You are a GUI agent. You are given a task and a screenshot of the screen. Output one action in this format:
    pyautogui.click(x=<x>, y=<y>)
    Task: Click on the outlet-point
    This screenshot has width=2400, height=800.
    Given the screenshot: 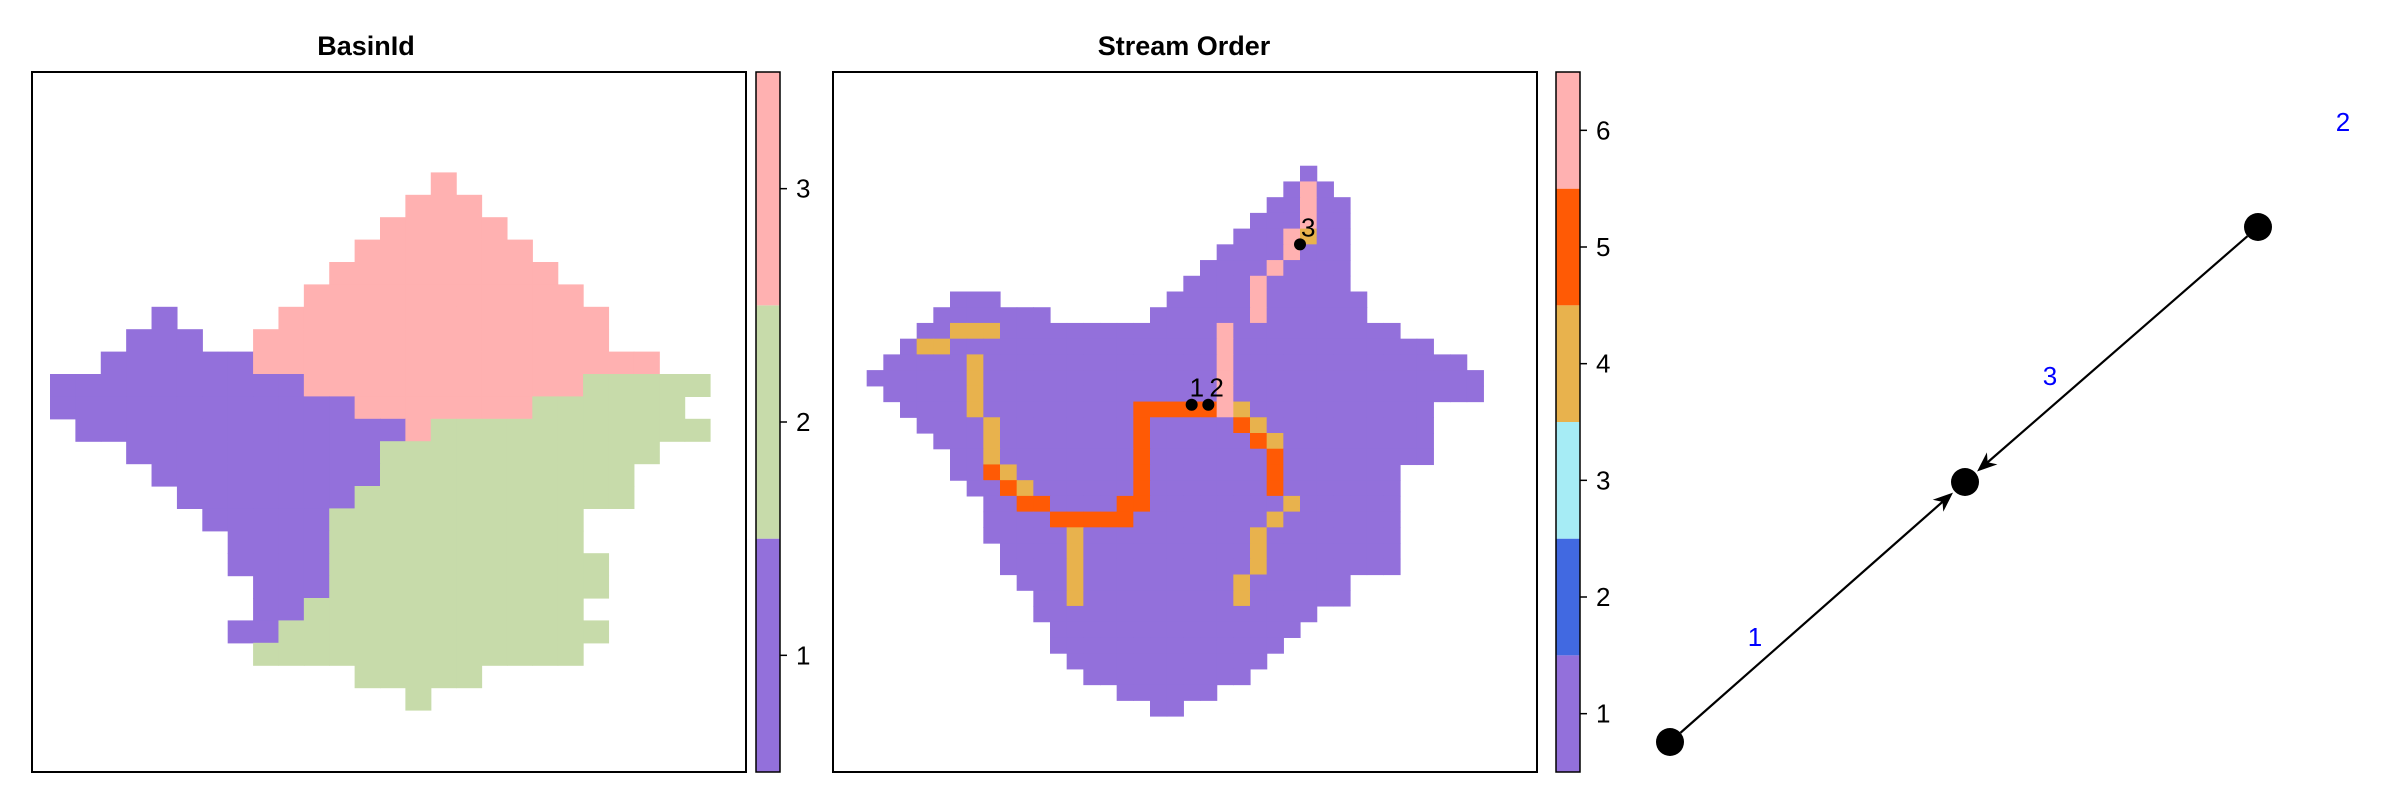 What is the action you would take?
    pyautogui.click(x=1300, y=244)
    